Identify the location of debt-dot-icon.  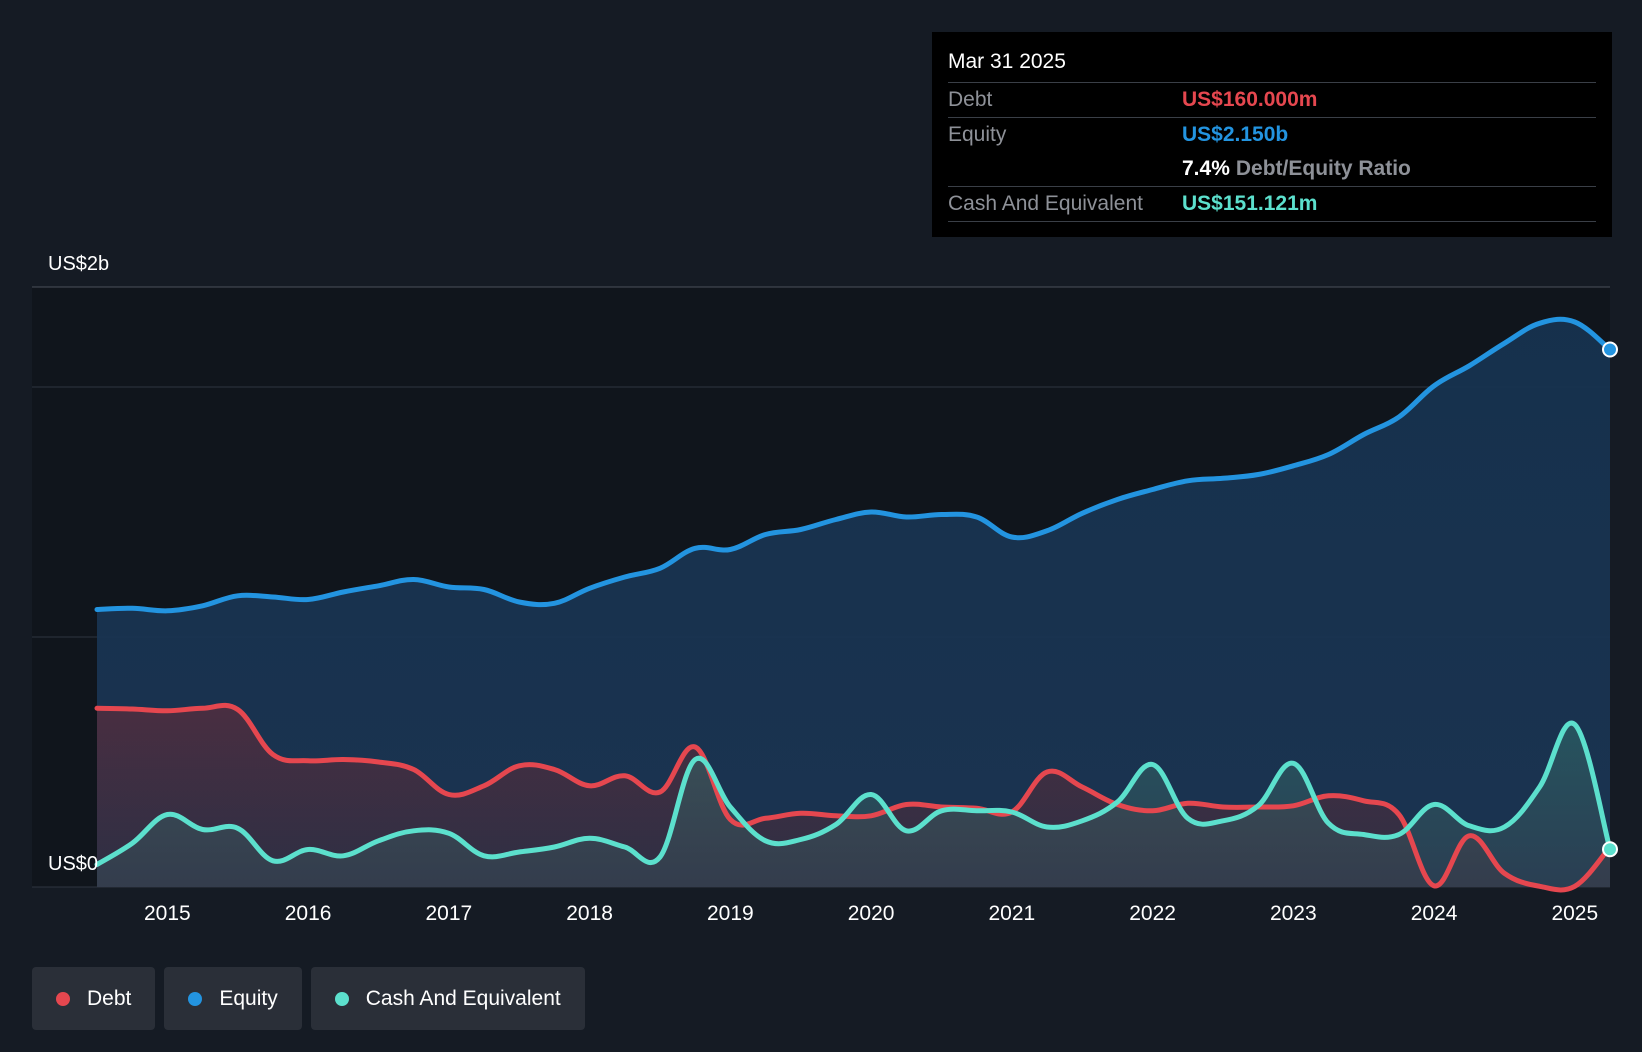
(63, 998).